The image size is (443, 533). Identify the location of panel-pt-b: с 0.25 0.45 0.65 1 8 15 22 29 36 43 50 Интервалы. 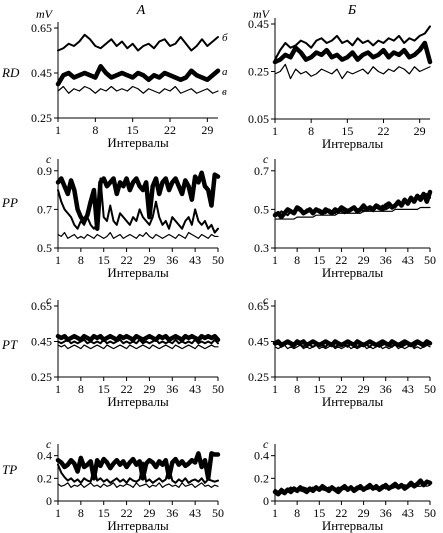
(342, 351).